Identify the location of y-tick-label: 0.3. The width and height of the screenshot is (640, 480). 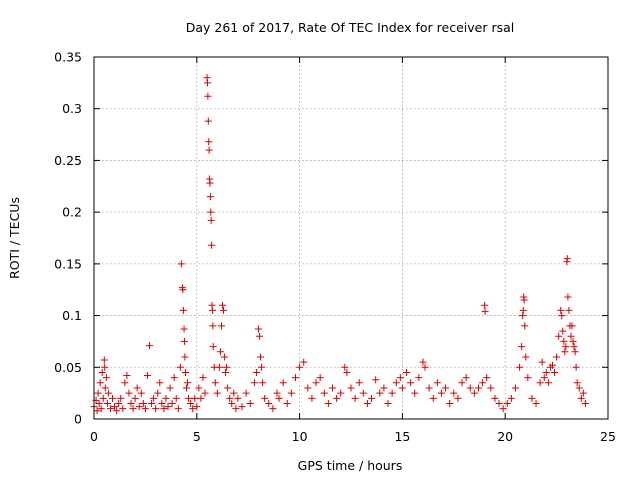
(72, 108).